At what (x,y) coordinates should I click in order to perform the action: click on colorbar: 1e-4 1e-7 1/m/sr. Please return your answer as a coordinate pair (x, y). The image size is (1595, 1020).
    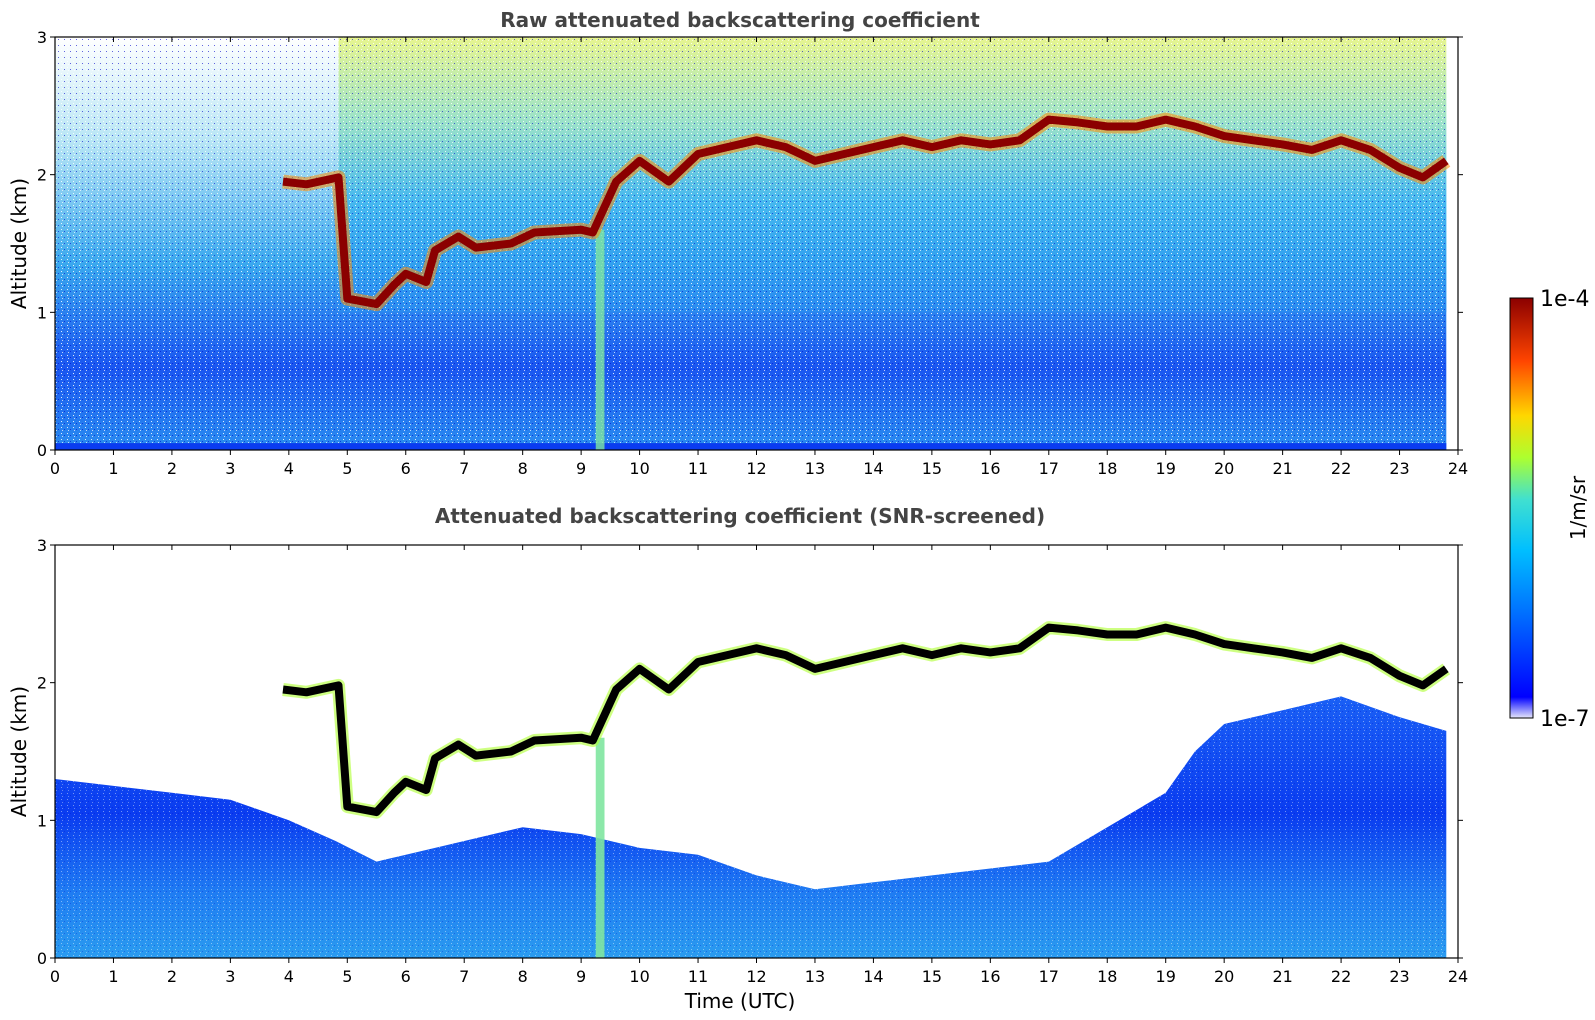
    Looking at the image, I should click on (1549, 509).